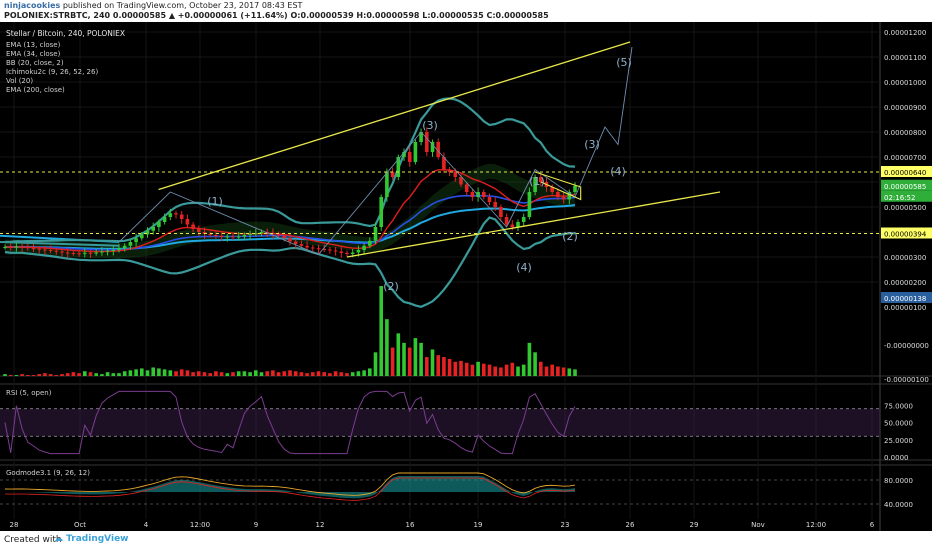  I want to click on y-tick-label: 0.00001200, so click(905, 33).